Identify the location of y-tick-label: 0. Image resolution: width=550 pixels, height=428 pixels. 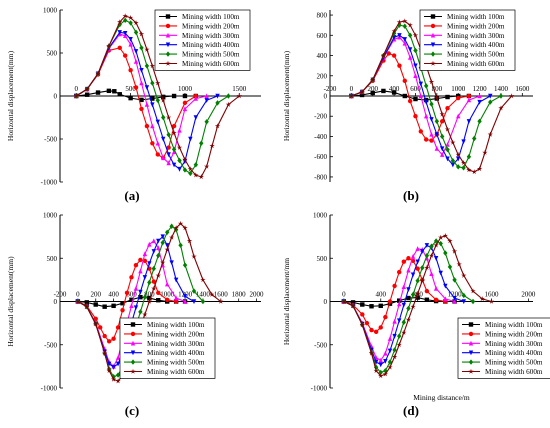
(56, 97).